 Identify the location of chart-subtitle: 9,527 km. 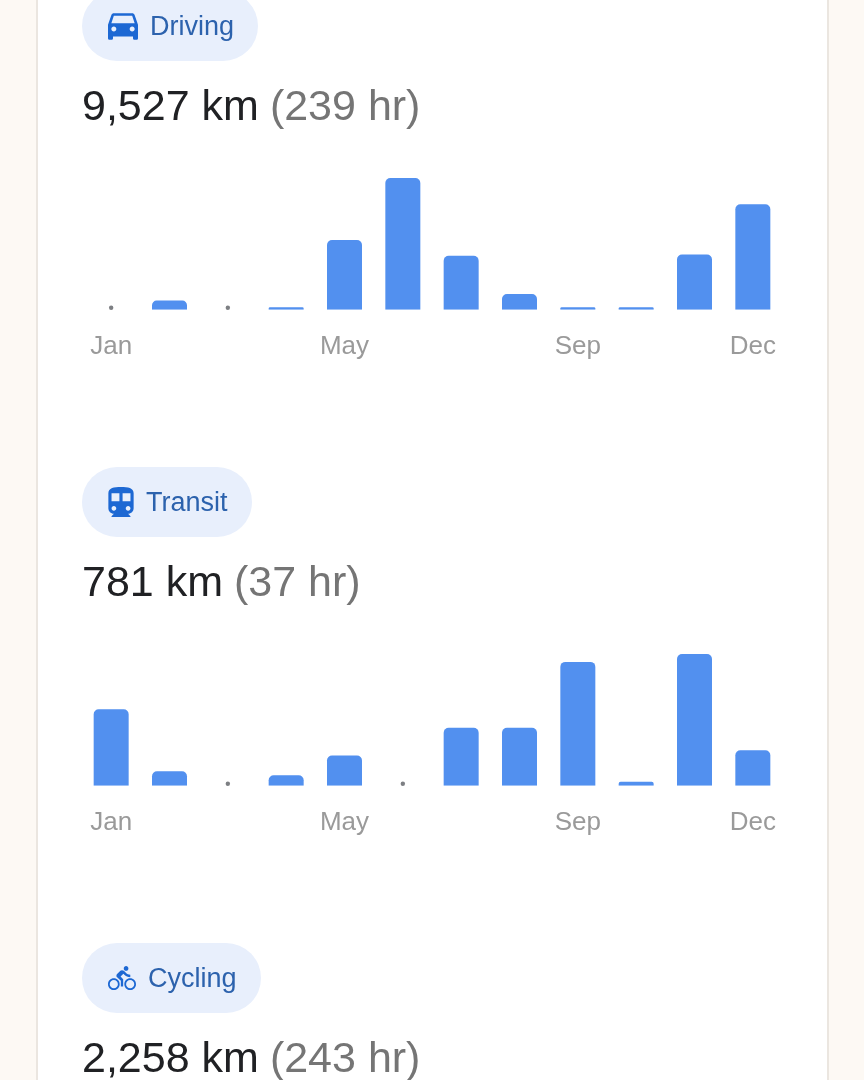
(170, 105).